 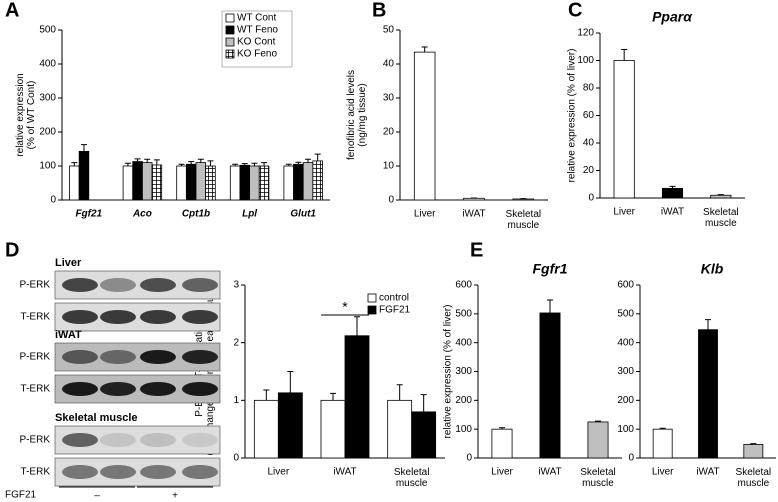 I want to click on chart-title: Klb, so click(x=712, y=269).